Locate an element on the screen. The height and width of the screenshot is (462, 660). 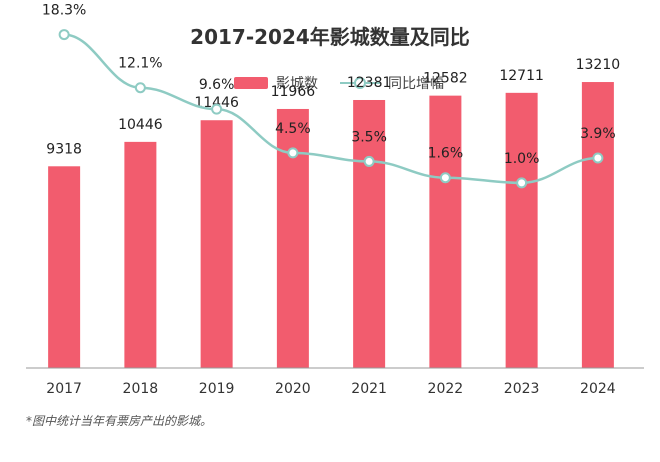
footnote: *图中统计当年有票房产出的影城。 is located at coordinates (119, 421).